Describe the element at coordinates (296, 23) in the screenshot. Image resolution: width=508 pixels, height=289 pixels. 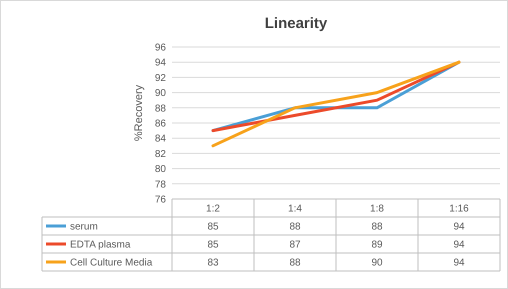
I see `chart-title: Linearity` at that location.